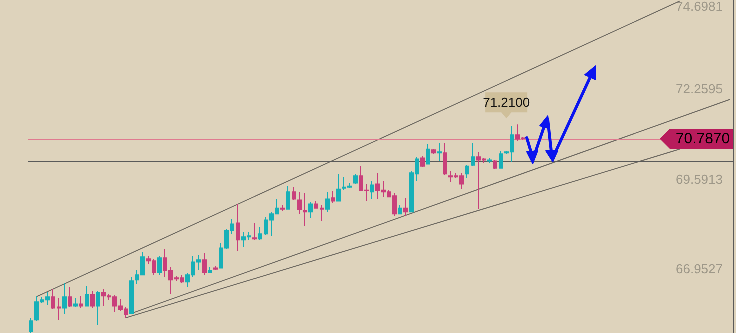 This screenshot has height=333, width=736. I want to click on y-tick-label: 74.6981, so click(699, 7).